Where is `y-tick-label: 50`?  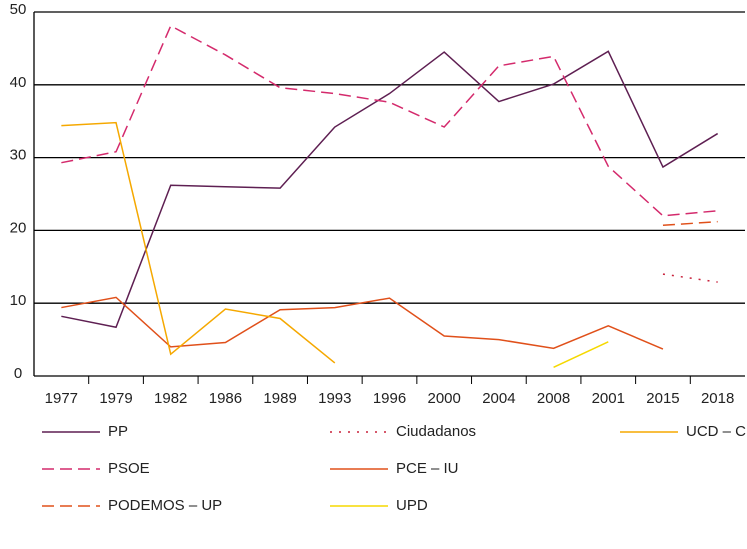
y-tick-label: 50 is located at coordinates (18, 9).